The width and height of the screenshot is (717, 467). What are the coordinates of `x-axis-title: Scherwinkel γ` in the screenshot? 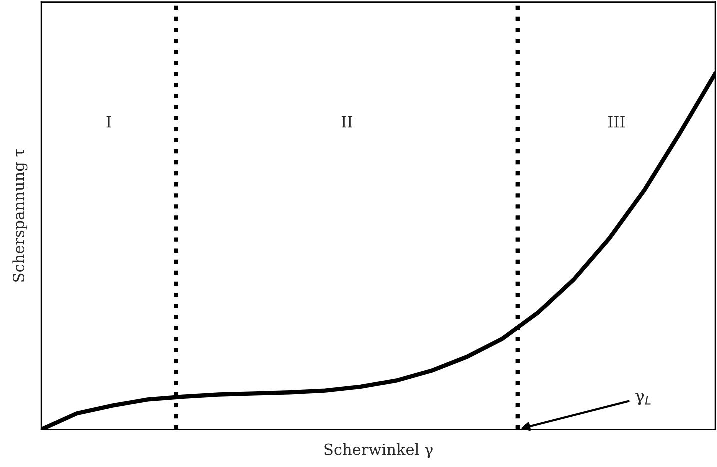 It's located at (378, 451).